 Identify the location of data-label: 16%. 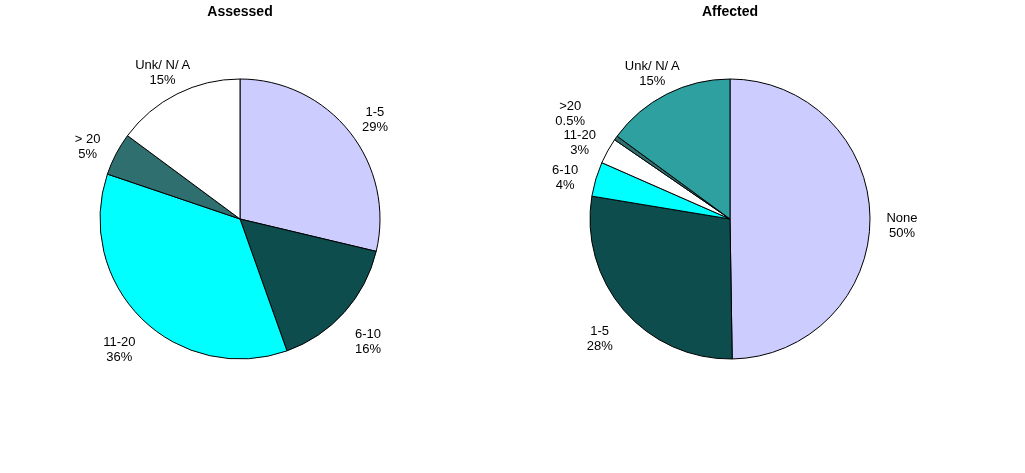
(368, 348).